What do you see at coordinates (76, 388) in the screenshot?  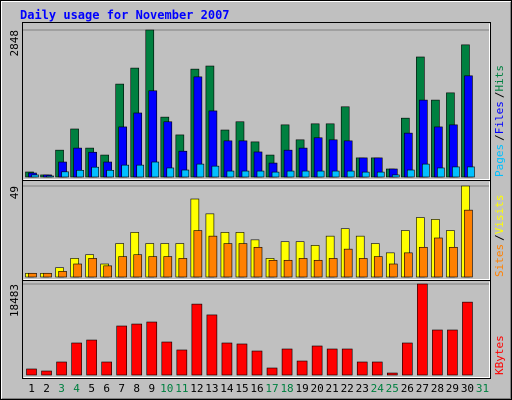 I see `x-tick-label: 4` at bounding box center [76, 388].